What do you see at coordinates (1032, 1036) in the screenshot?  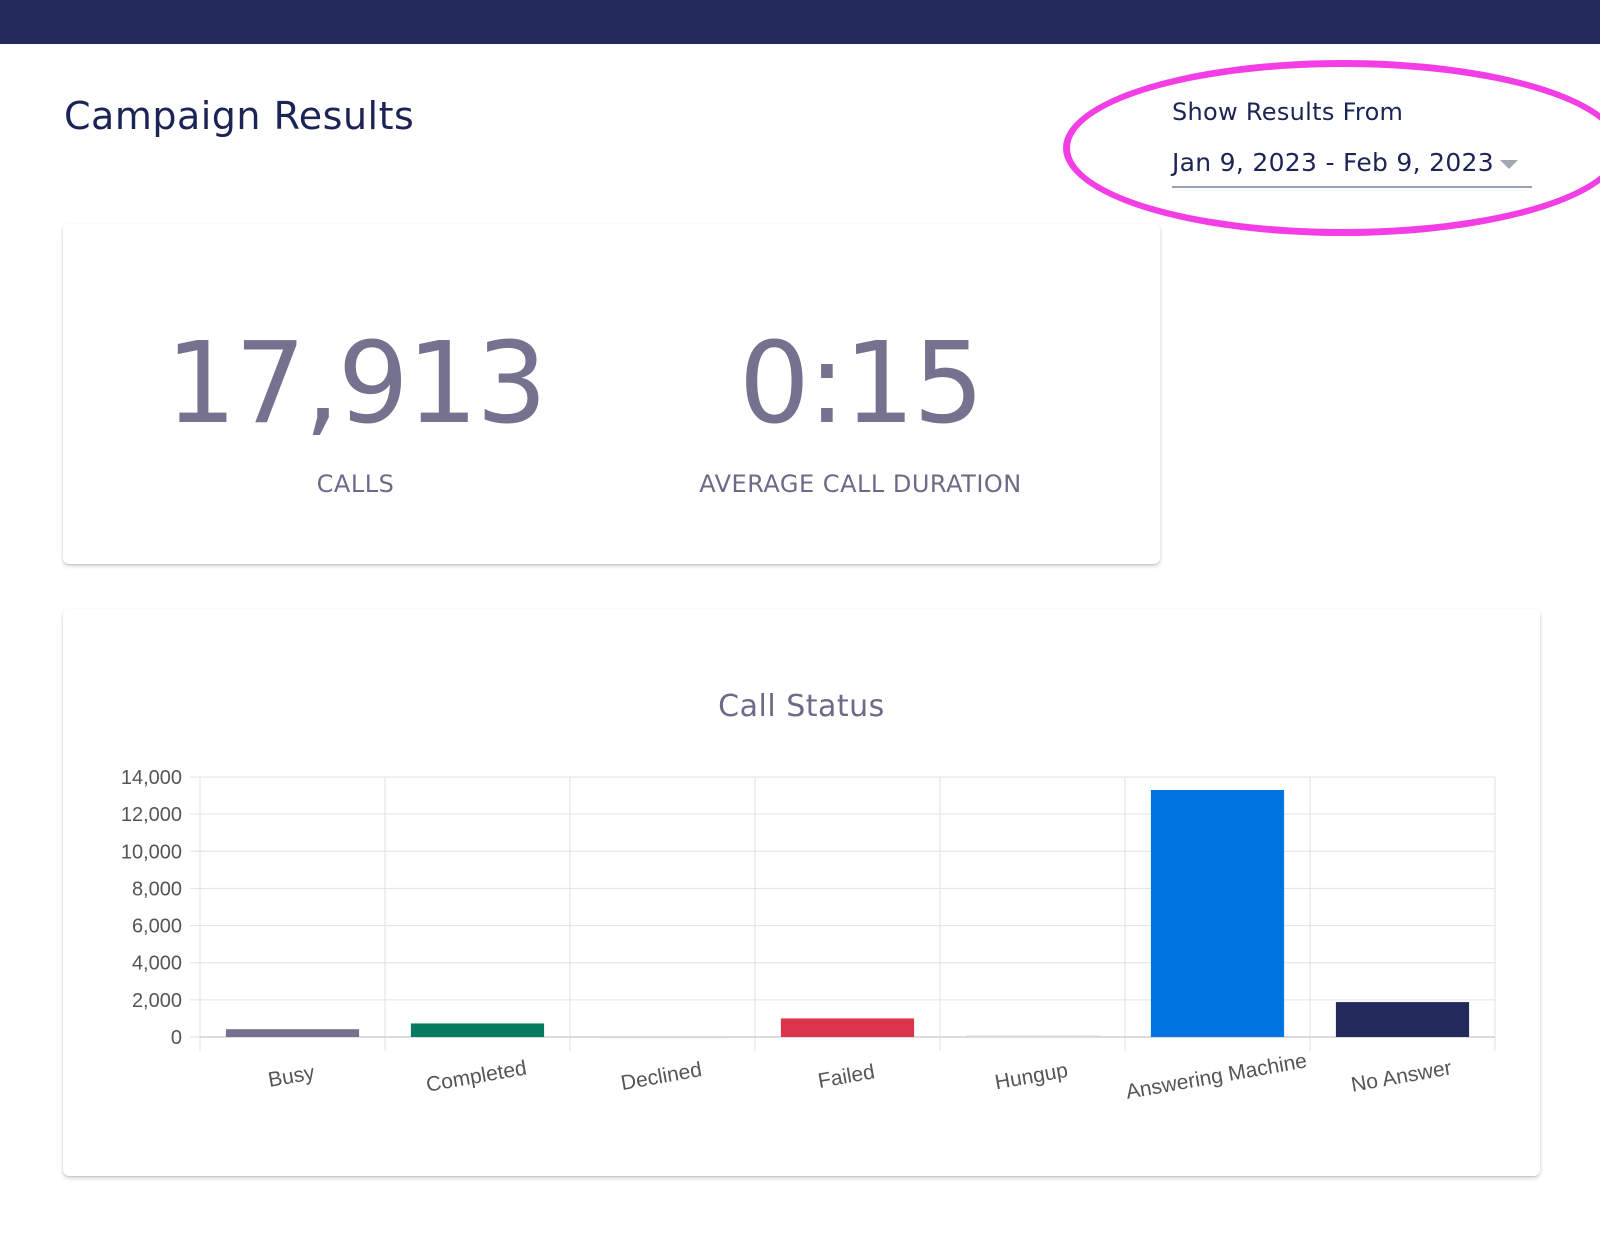 I see `bar-hungup` at bounding box center [1032, 1036].